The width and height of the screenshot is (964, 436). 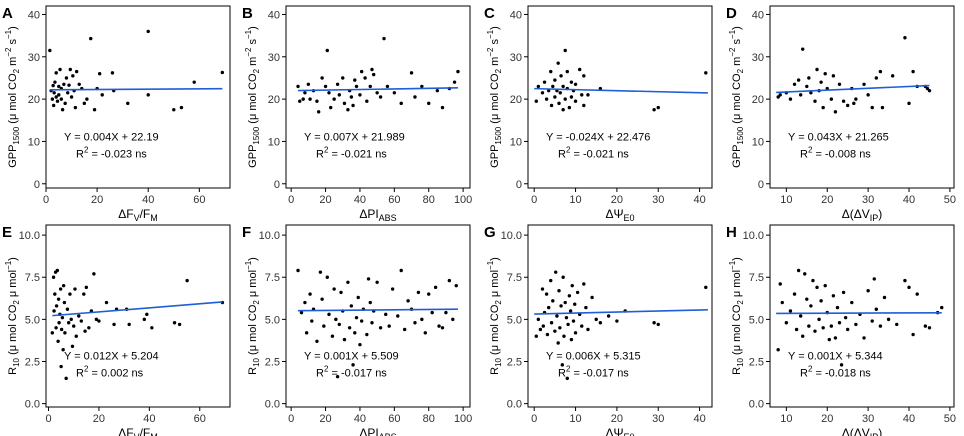 What do you see at coordinates (575, 200) in the screenshot?
I see `x-tick-label: 10` at bounding box center [575, 200].